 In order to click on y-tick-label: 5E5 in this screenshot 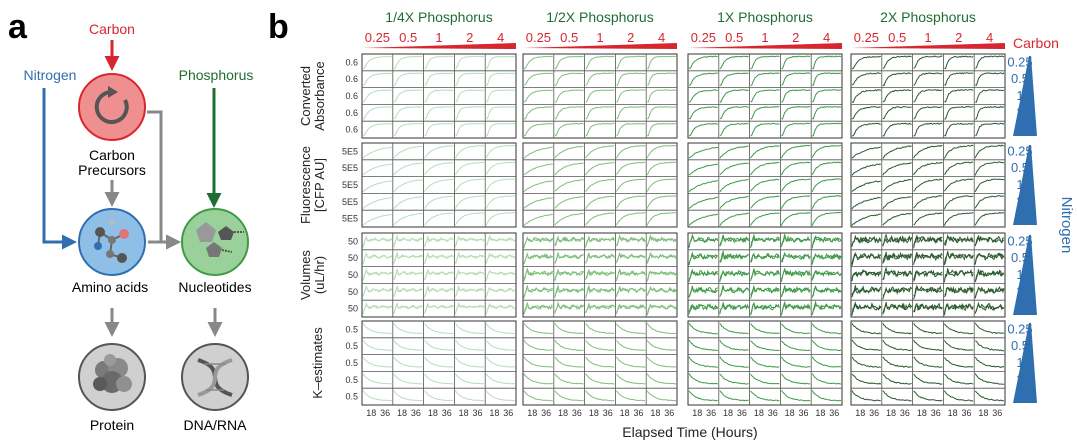, I will do `click(350, 151)`.